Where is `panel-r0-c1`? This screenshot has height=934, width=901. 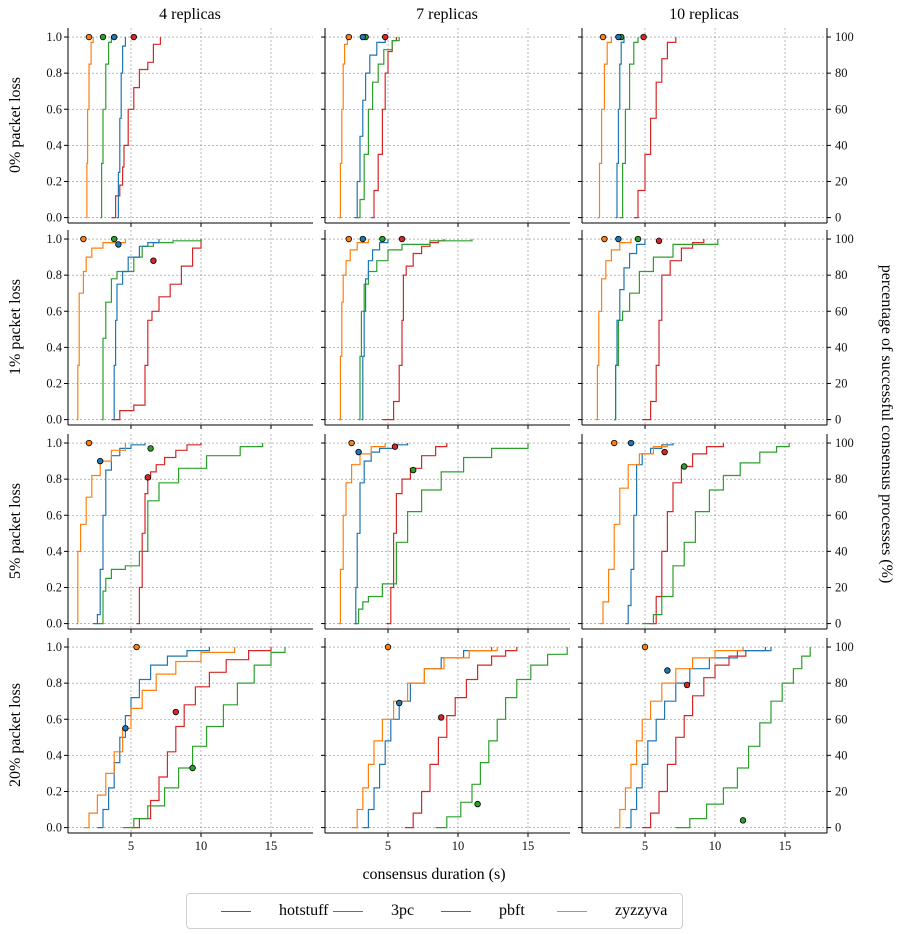 panel-r0-c1 is located at coordinates (445, 127).